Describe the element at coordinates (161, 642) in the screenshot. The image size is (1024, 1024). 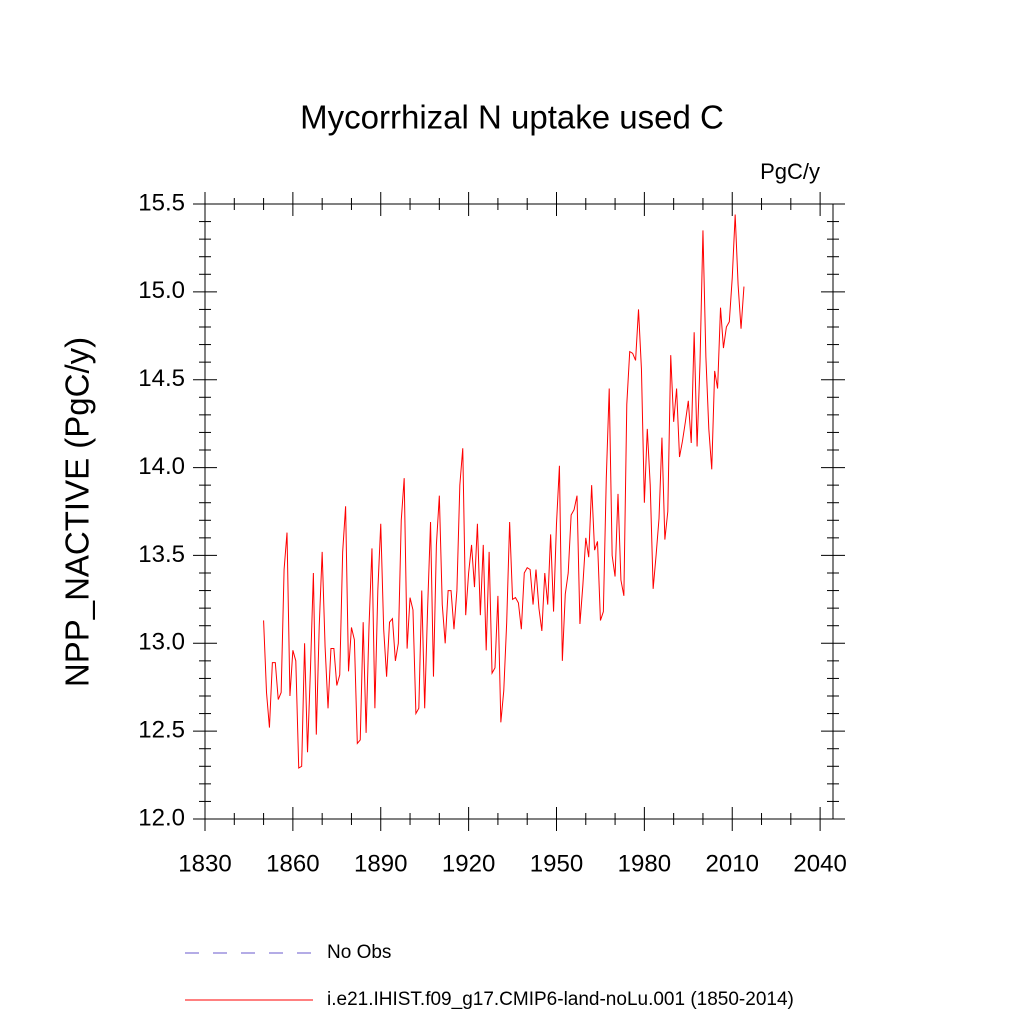
I see `y-tick-label: 13.0` at that location.